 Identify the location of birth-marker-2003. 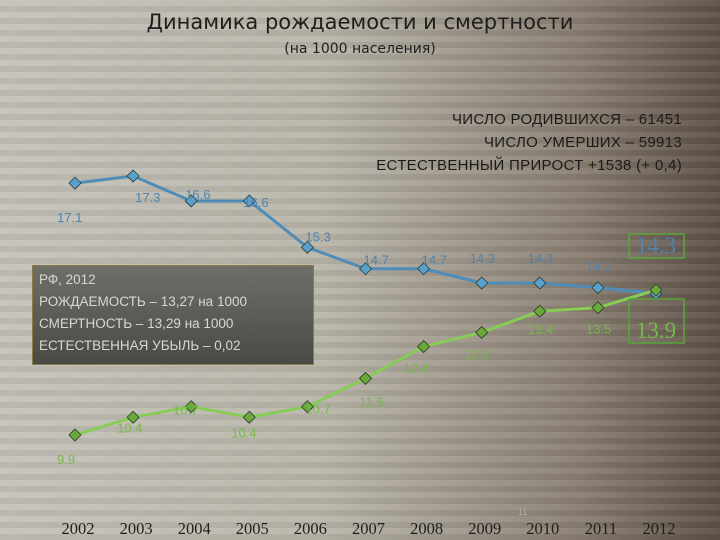
(133, 417).